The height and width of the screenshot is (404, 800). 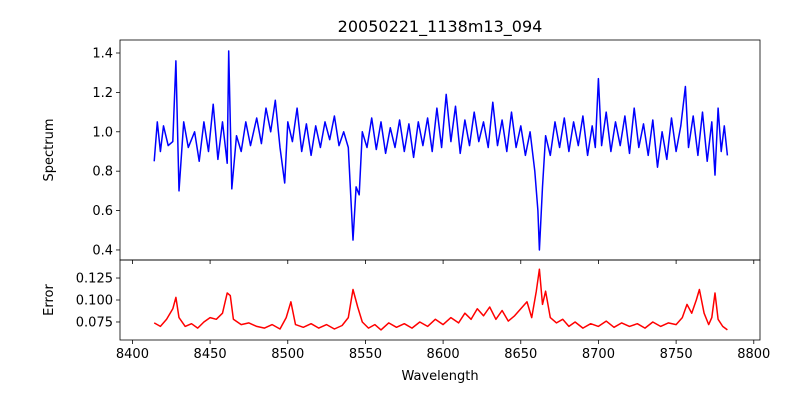 I want to click on x-tick-label: 8500, so click(x=287, y=354).